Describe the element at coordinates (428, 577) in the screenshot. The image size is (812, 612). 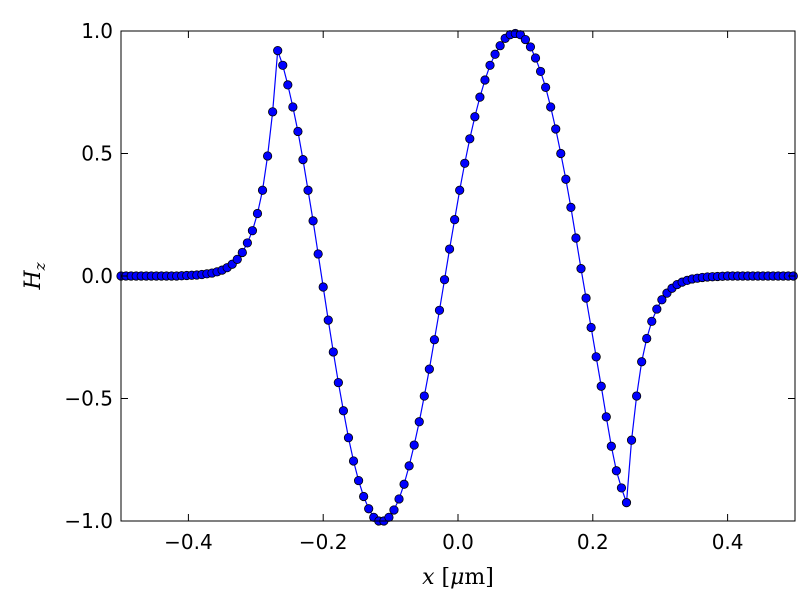
I see `x-axis-label-var: x` at that location.